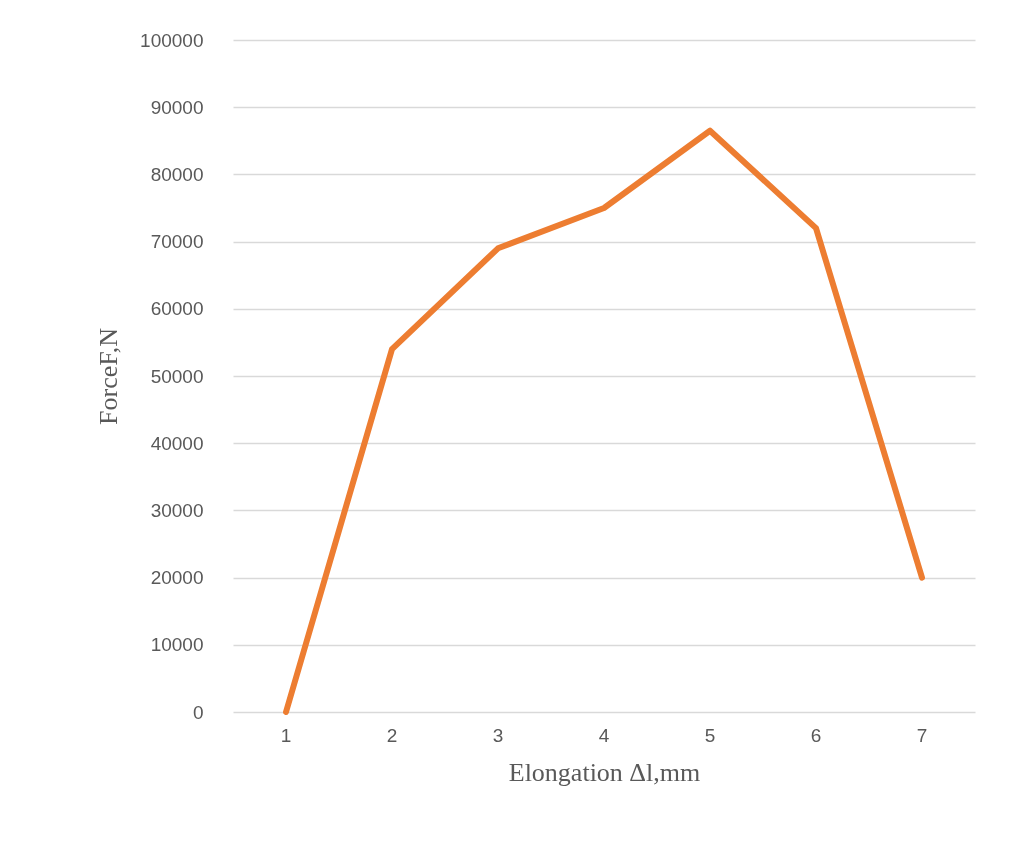  What do you see at coordinates (177, 443) in the screenshot?
I see `y-tick-label: 40000` at bounding box center [177, 443].